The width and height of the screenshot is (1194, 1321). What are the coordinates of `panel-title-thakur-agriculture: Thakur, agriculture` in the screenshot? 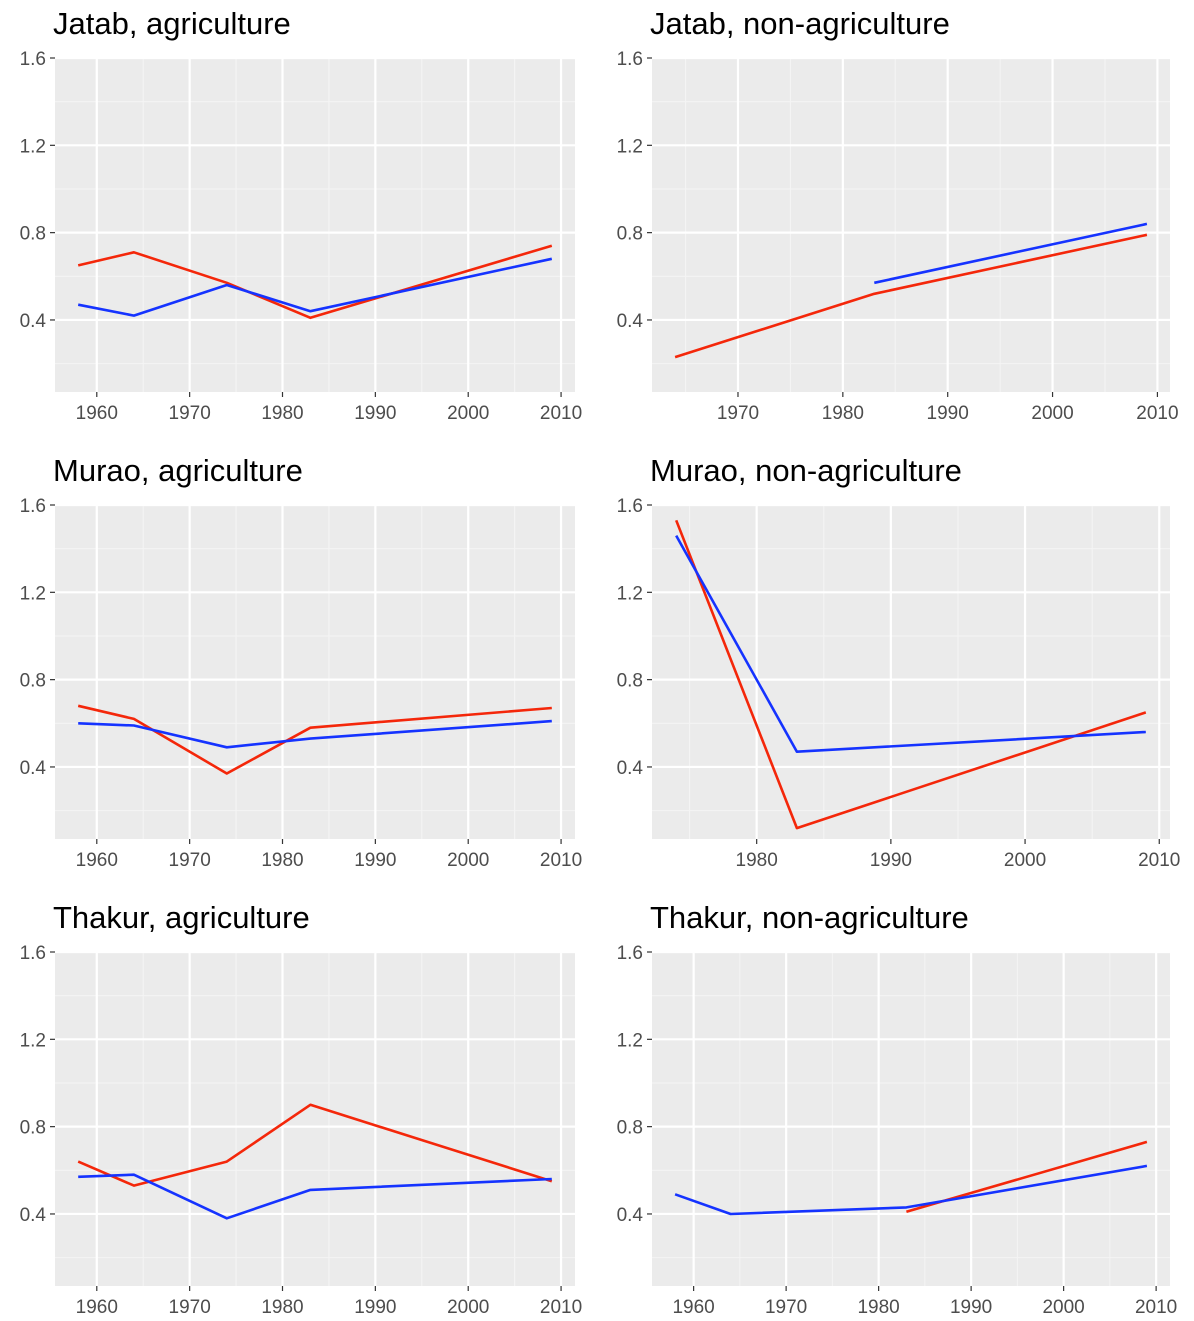 It's located at (181, 917).